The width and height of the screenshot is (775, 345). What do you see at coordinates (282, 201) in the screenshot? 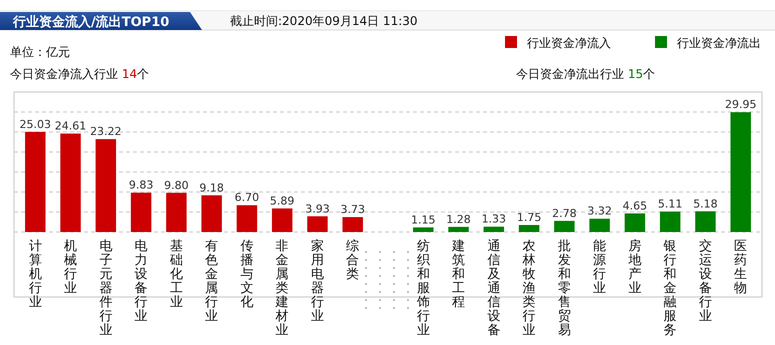
I see `data-label: 5.89` at bounding box center [282, 201].